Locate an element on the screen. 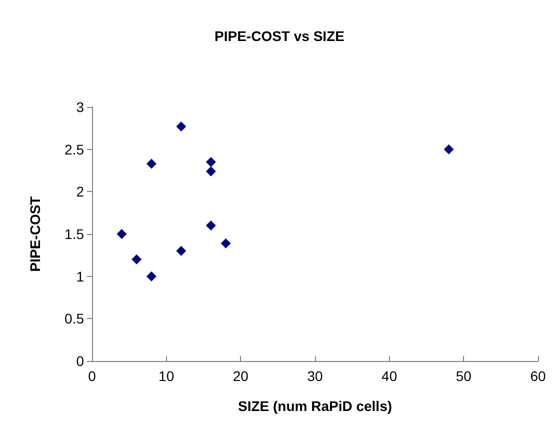 The height and width of the screenshot is (444, 559). x-tick-label: 30 is located at coordinates (315, 376).